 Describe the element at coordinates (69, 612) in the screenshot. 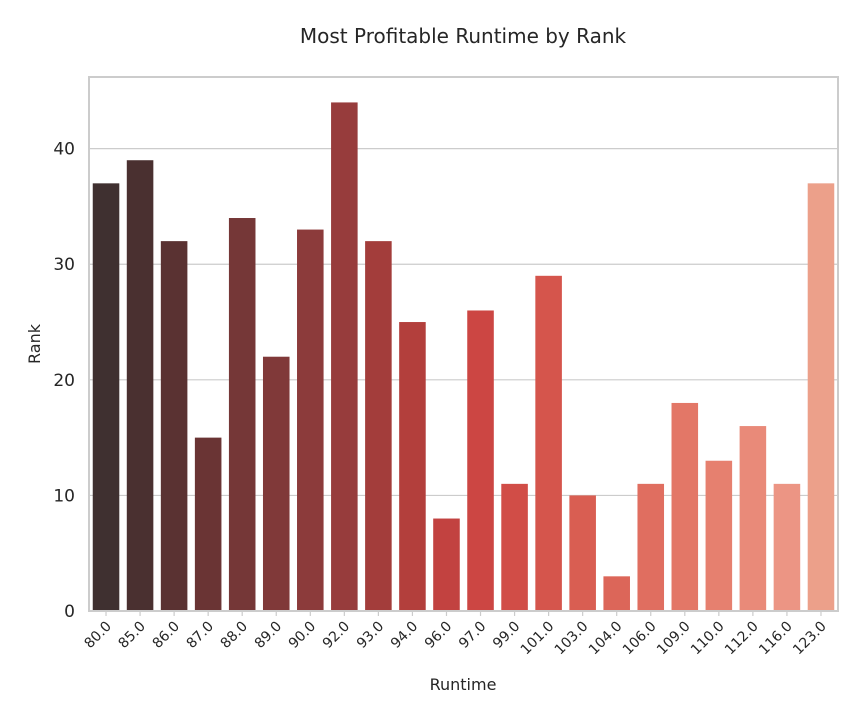

I see `y-tick-label: 0` at that location.